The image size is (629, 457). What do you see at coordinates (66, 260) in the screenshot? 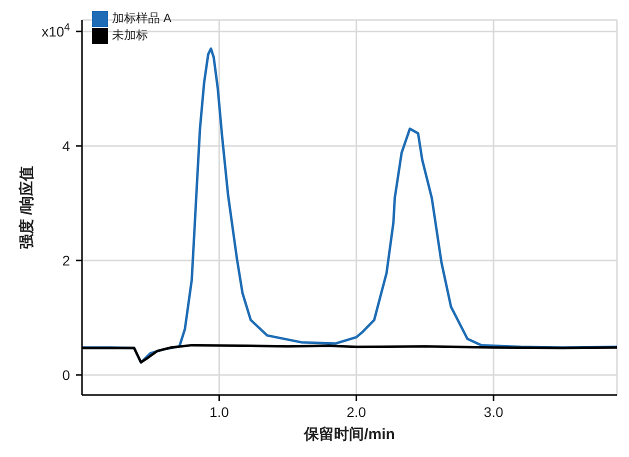
I see `y-tick-label: 2` at bounding box center [66, 260].